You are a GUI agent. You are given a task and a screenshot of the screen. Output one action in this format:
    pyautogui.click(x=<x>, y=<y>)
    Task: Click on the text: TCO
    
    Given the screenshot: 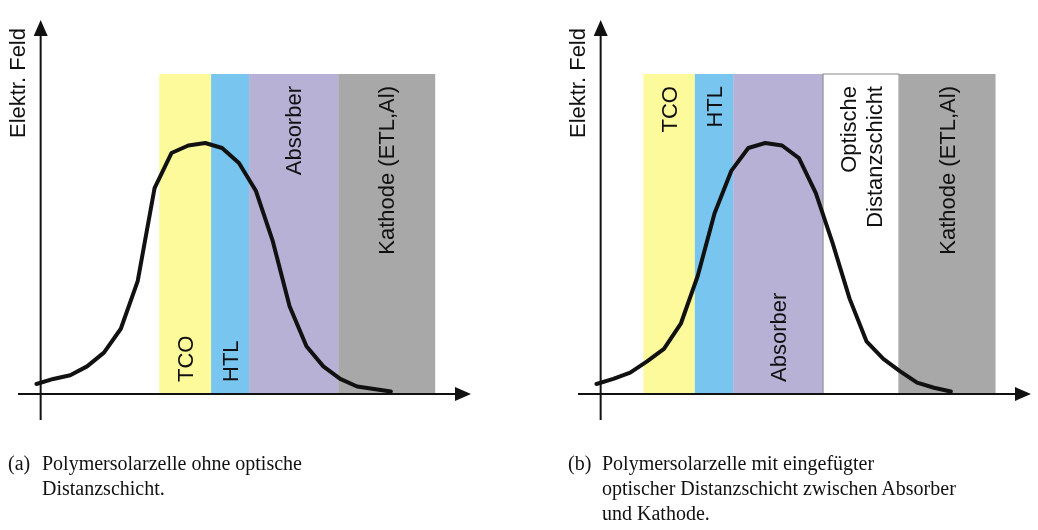 What is the action you would take?
    pyautogui.click(x=669, y=109)
    